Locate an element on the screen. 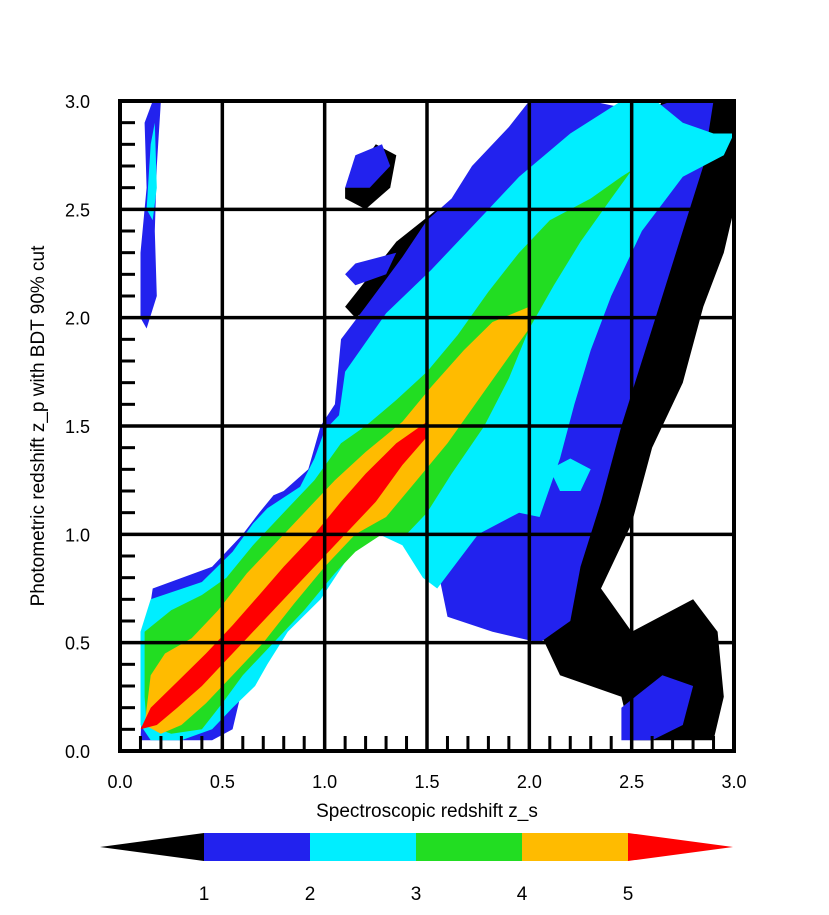 This screenshot has width=829, height=915. y-tick-label: 1.5 is located at coordinates (77, 427).